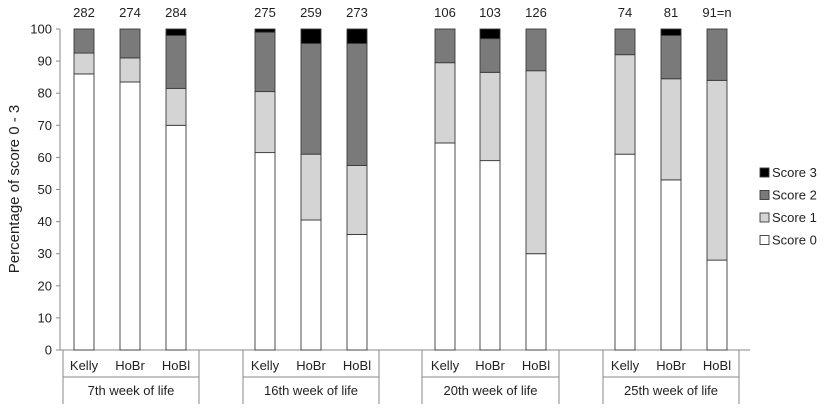 Image resolution: width=829 pixels, height=408 pixels. What do you see at coordinates (45, 61) in the screenshot?
I see `y-tick-label: 90` at bounding box center [45, 61].